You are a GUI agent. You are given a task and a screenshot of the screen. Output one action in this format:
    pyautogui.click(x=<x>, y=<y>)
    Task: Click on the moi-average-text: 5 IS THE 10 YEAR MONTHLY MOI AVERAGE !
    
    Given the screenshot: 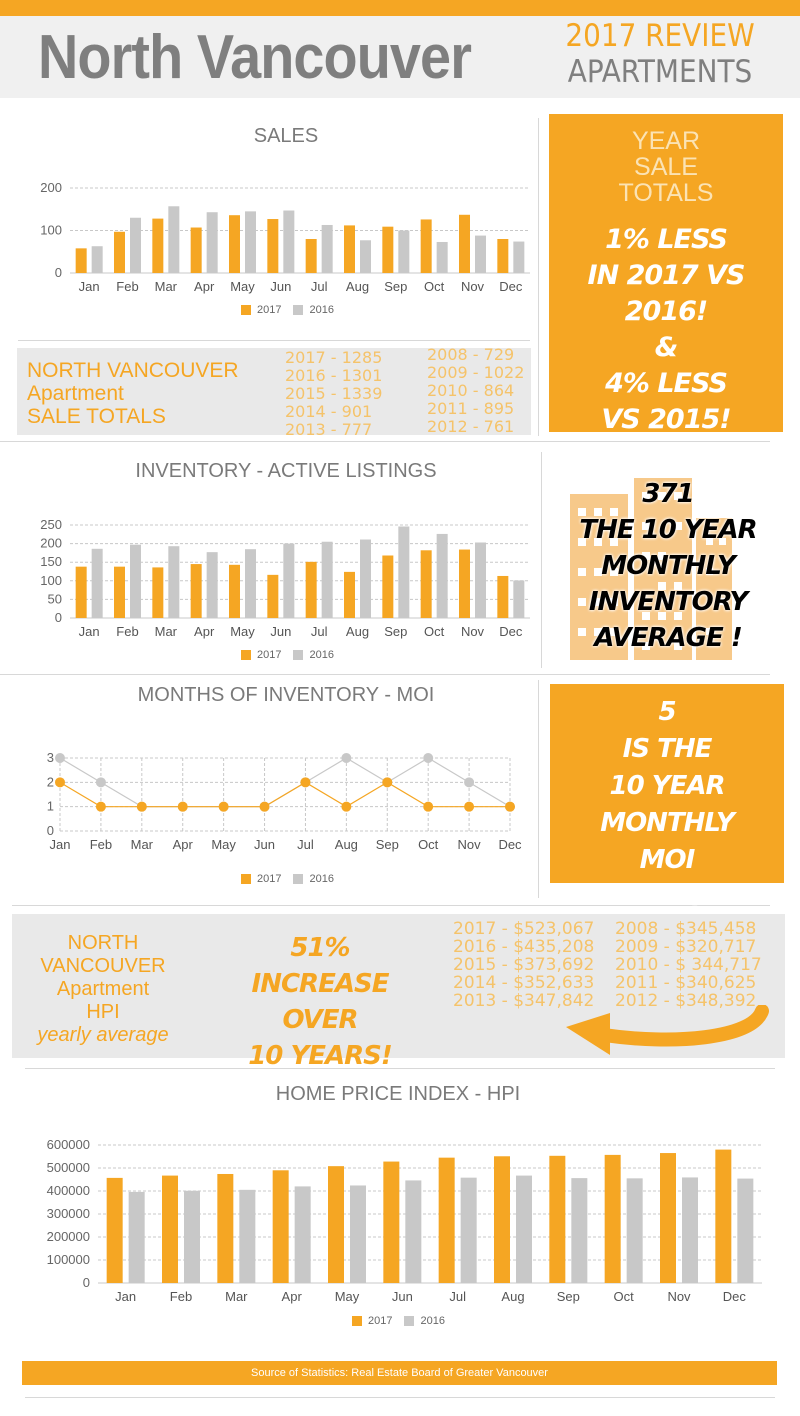 What is the action you would take?
    pyautogui.click(x=667, y=805)
    